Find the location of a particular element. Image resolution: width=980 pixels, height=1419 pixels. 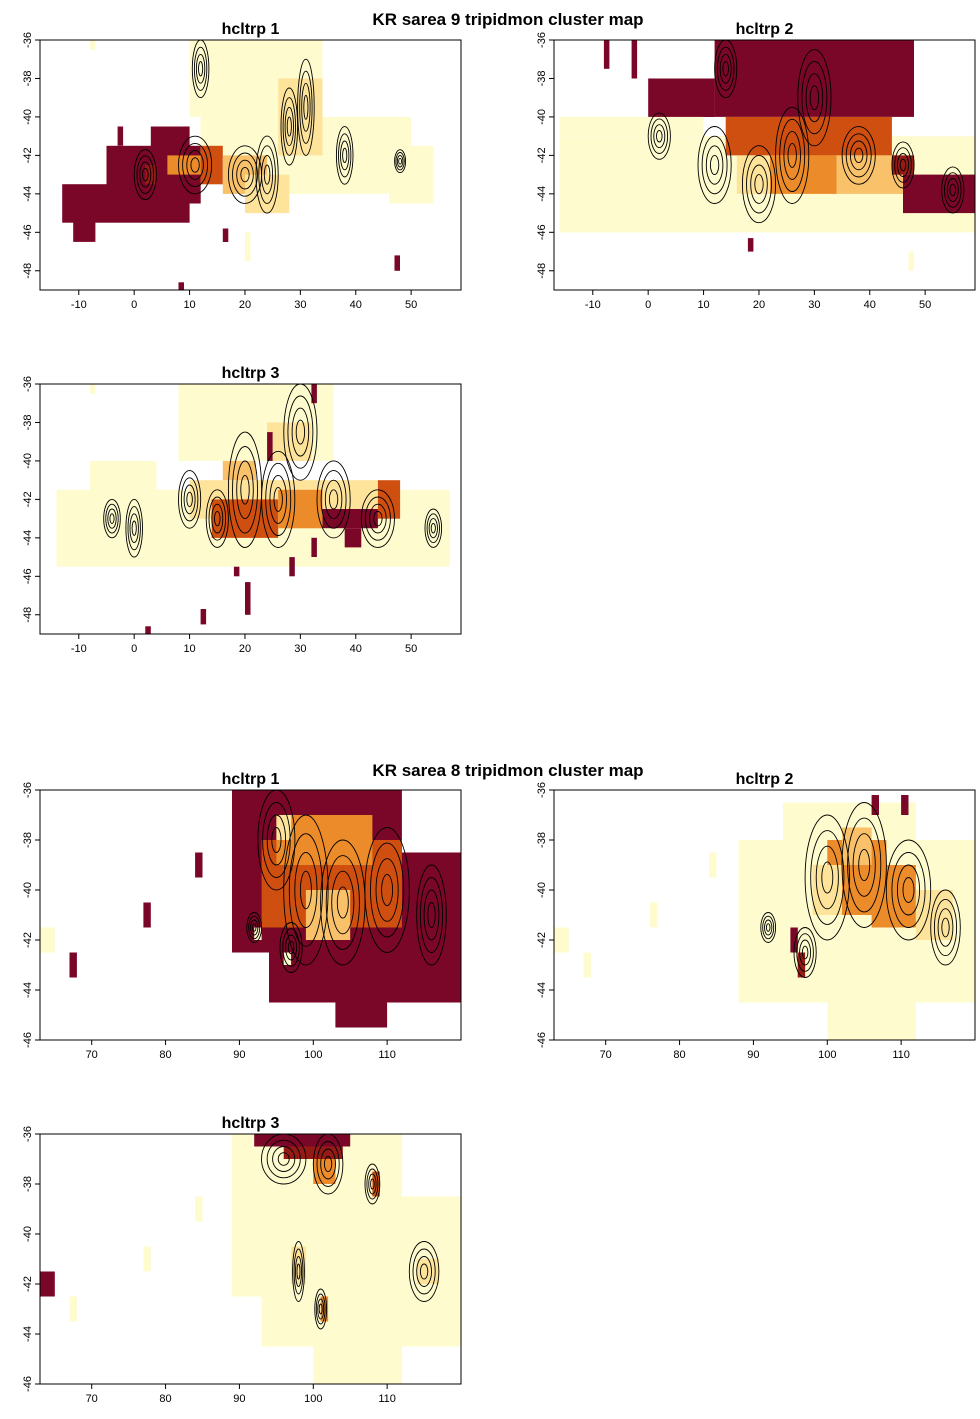

panel-sarea8-hcltrp3: hcltrp 3 70 80 90 100 110 -36 -38 -40 -42 -44 -46 is located at coordinates (242, 1260).